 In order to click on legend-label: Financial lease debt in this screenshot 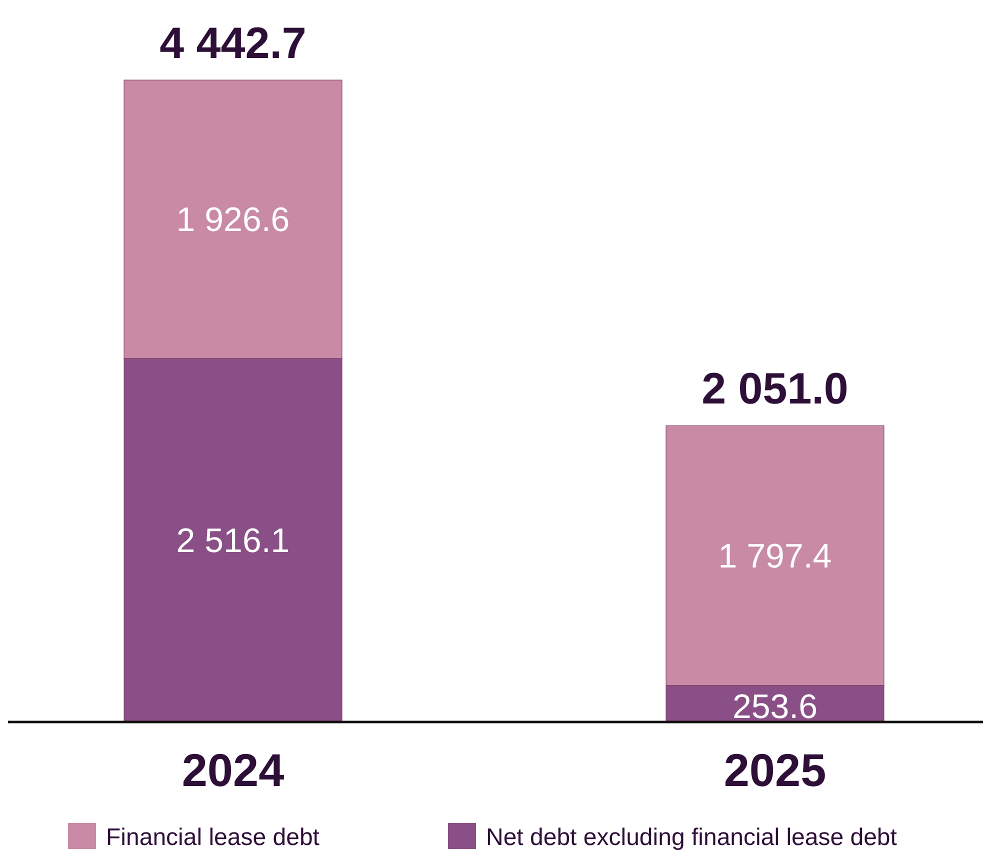, I will do `click(213, 837)`.